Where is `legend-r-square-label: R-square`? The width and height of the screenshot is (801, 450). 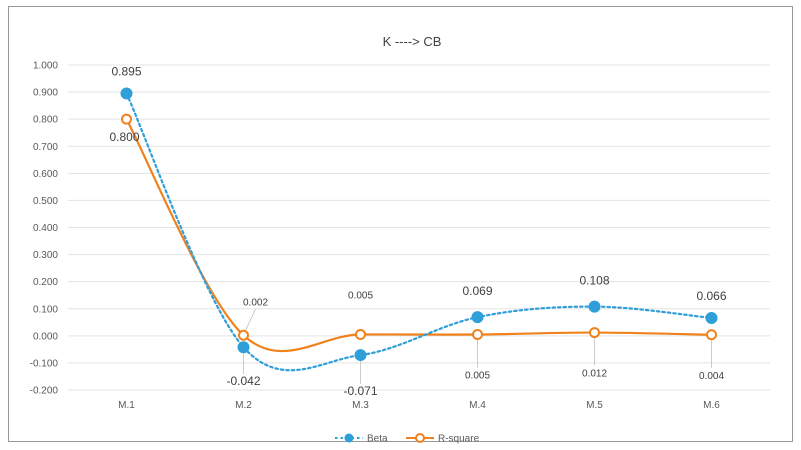 legend-r-square-label: R-square is located at coordinates (459, 439).